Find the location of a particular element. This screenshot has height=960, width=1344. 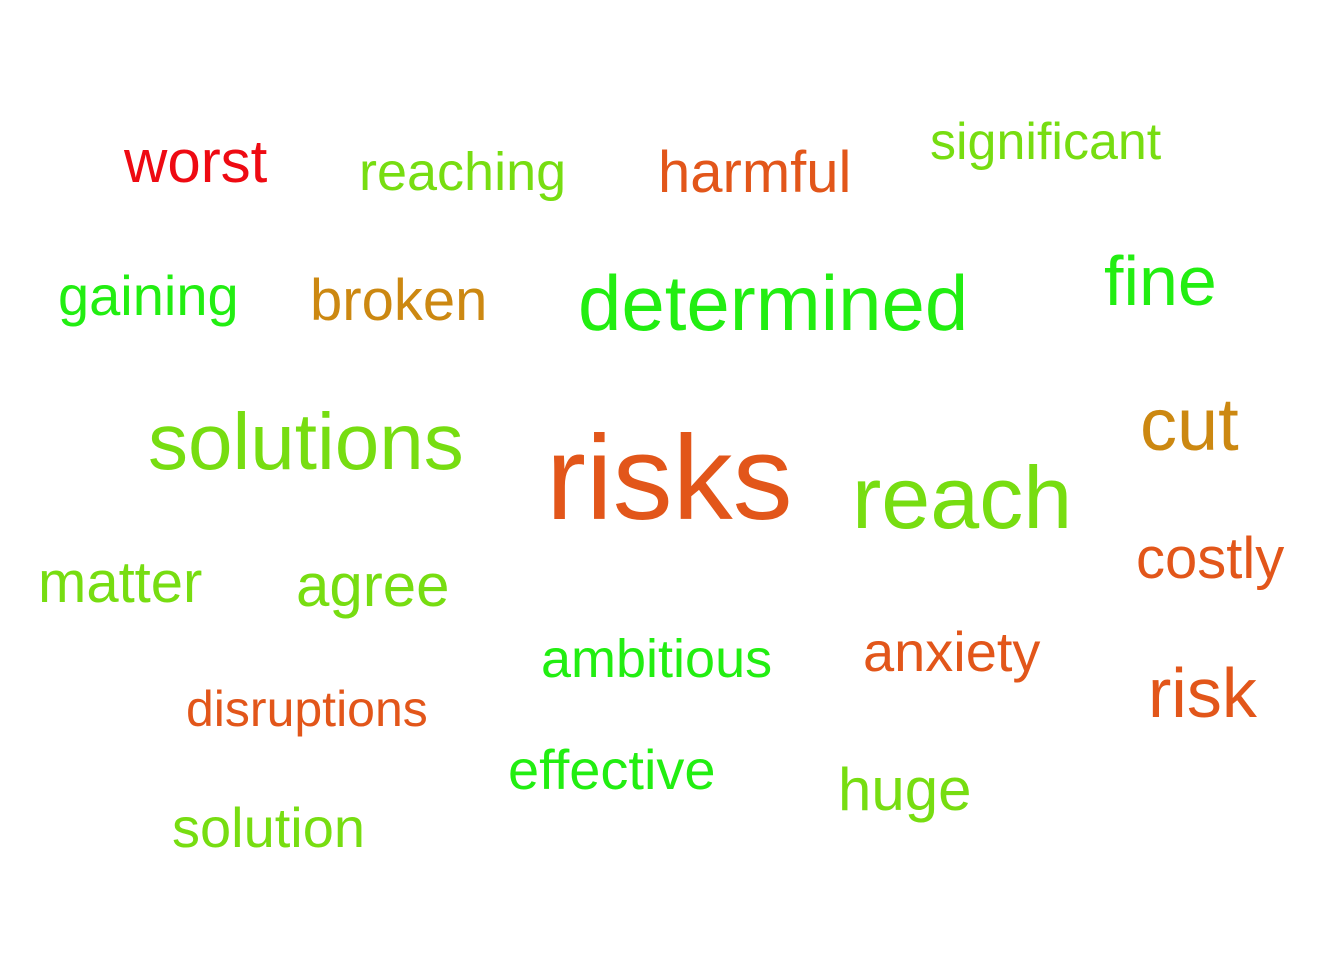

word-risks: risks is located at coordinates (669, 478).